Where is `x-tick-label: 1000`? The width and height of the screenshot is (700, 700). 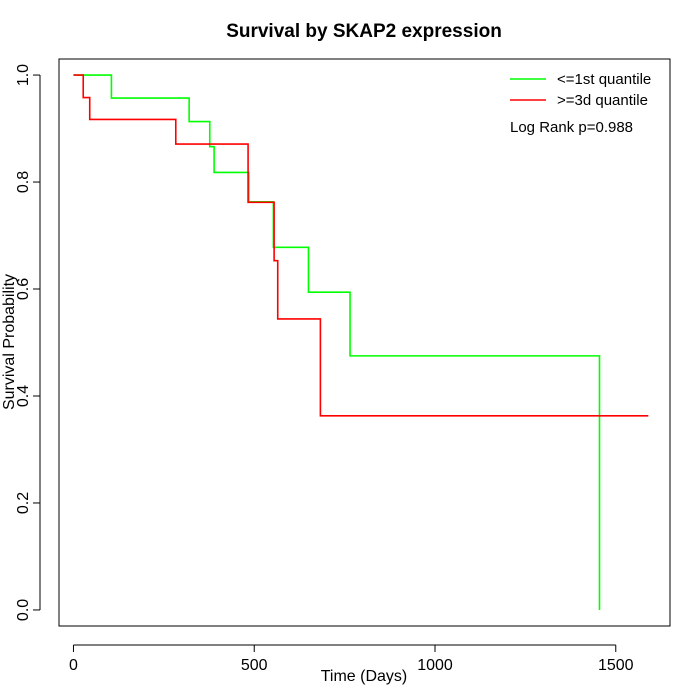
x-tick-label: 1000 is located at coordinates (435, 665).